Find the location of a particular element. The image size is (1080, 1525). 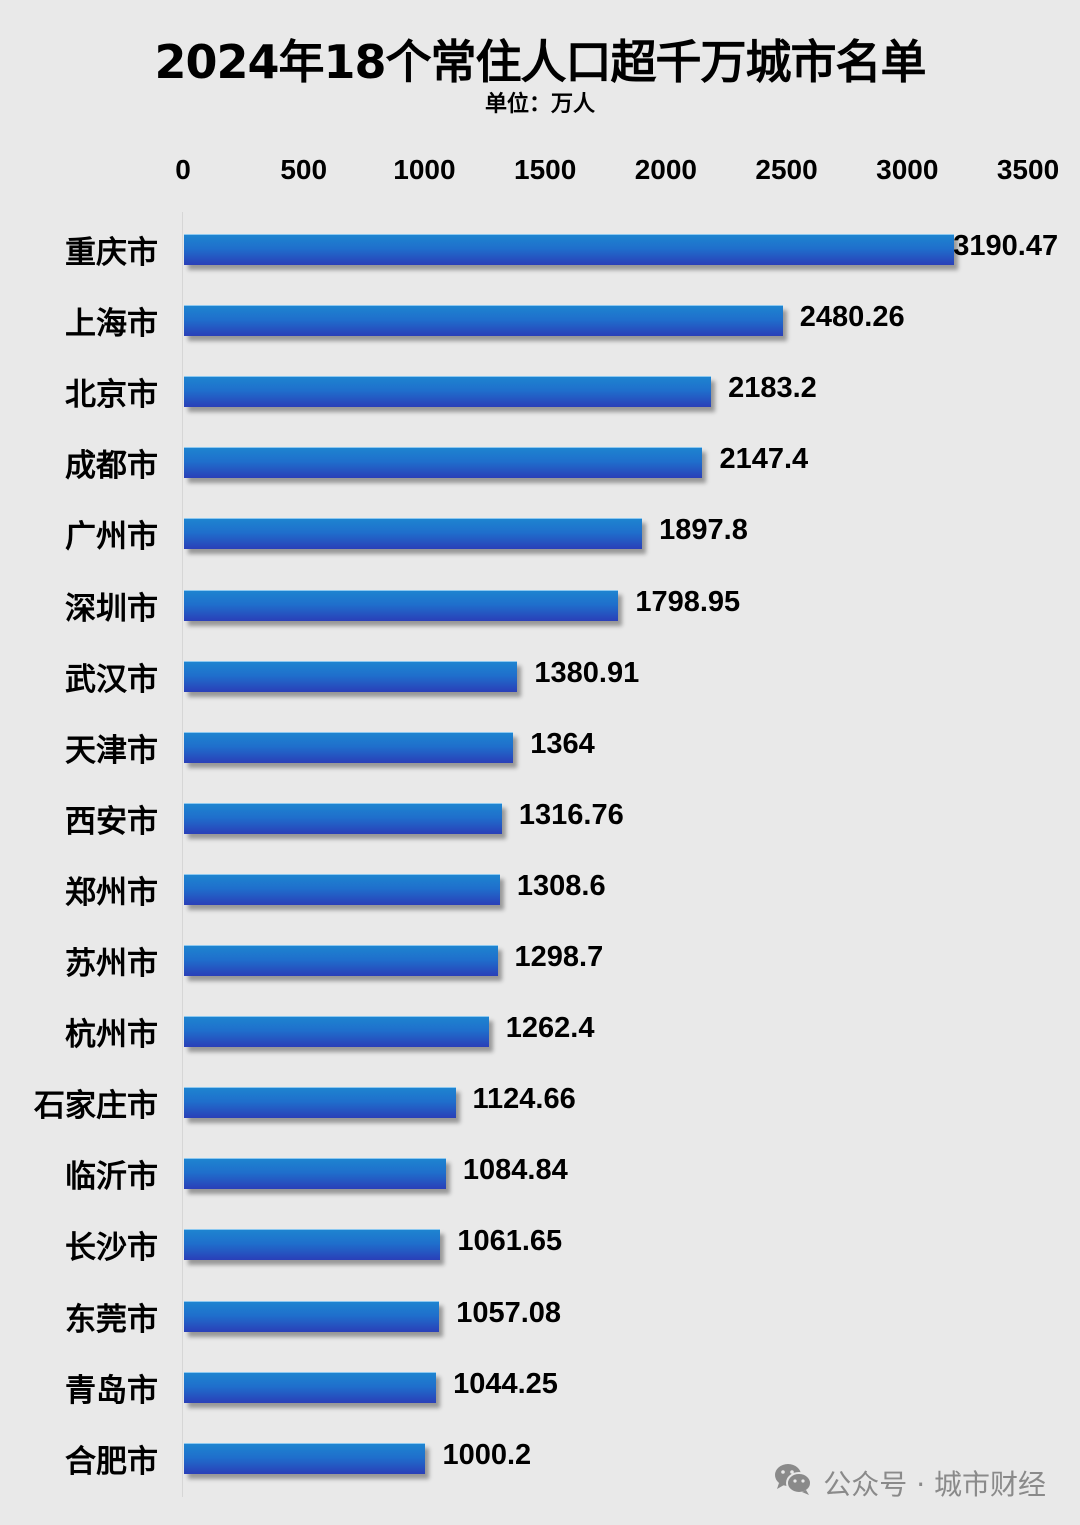

bar-row: 上海市 2480.26 is located at coordinates (540, 318).